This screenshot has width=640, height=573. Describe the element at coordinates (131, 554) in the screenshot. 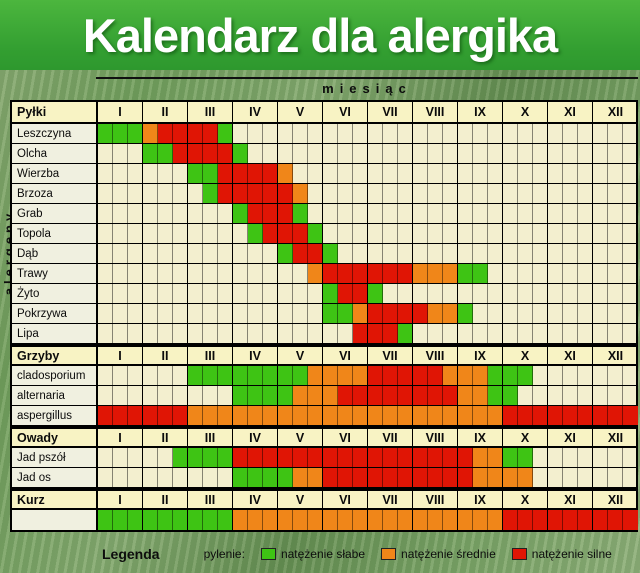

I see `legend-heading: Legenda` at that location.